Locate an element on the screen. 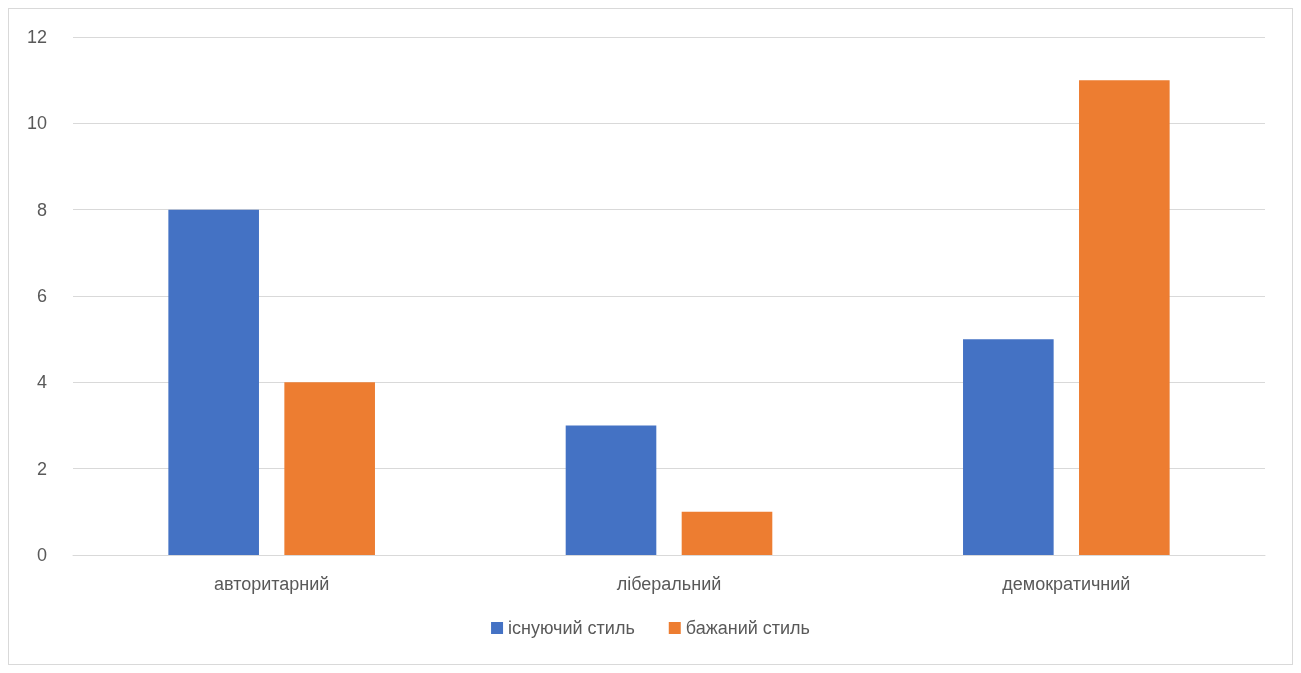 The height and width of the screenshot is (673, 1301). x-tick-label: авторитарний is located at coordinates (271, 584).